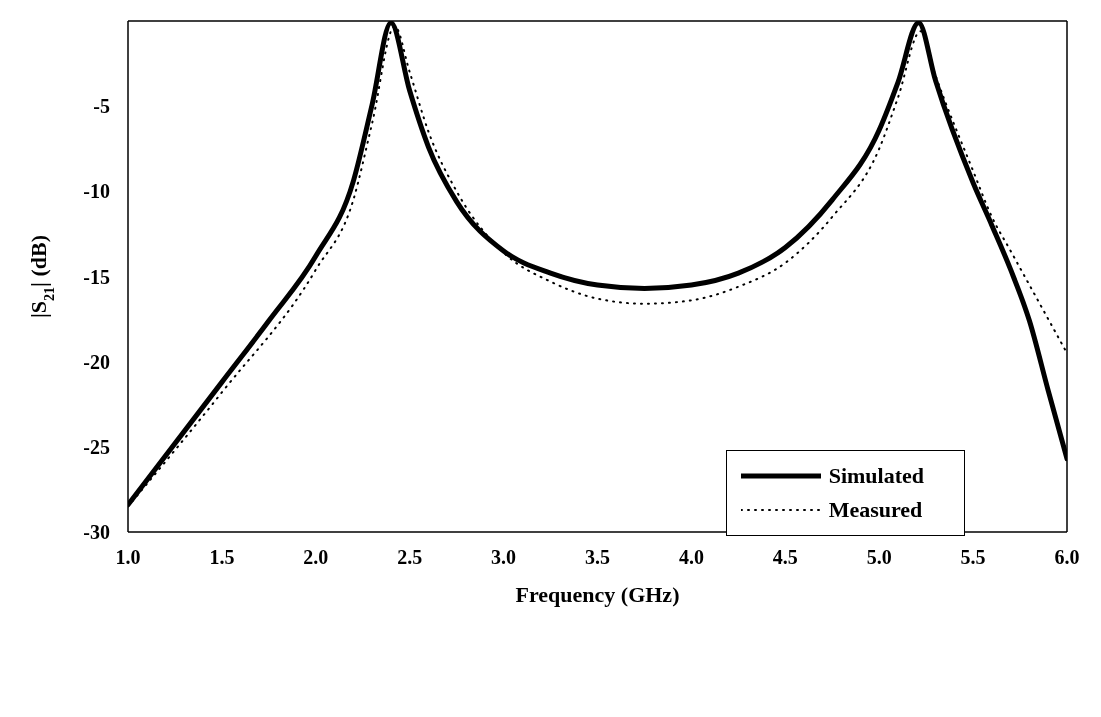 The image size is (1101, 717). I want to click on y-tick-label: -15, so click(96, 276).